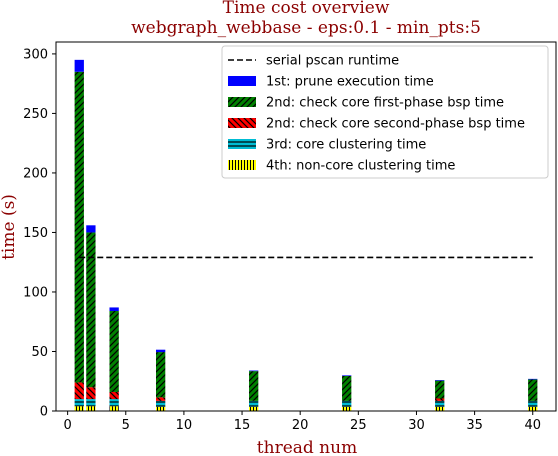 This screenshot has height=456, width=558. What do you see at coordinates (385, 103) in the screenshot?
I see `legend-label: 2nd: check core first-phase bsp time` at bounding box center [385, 103].